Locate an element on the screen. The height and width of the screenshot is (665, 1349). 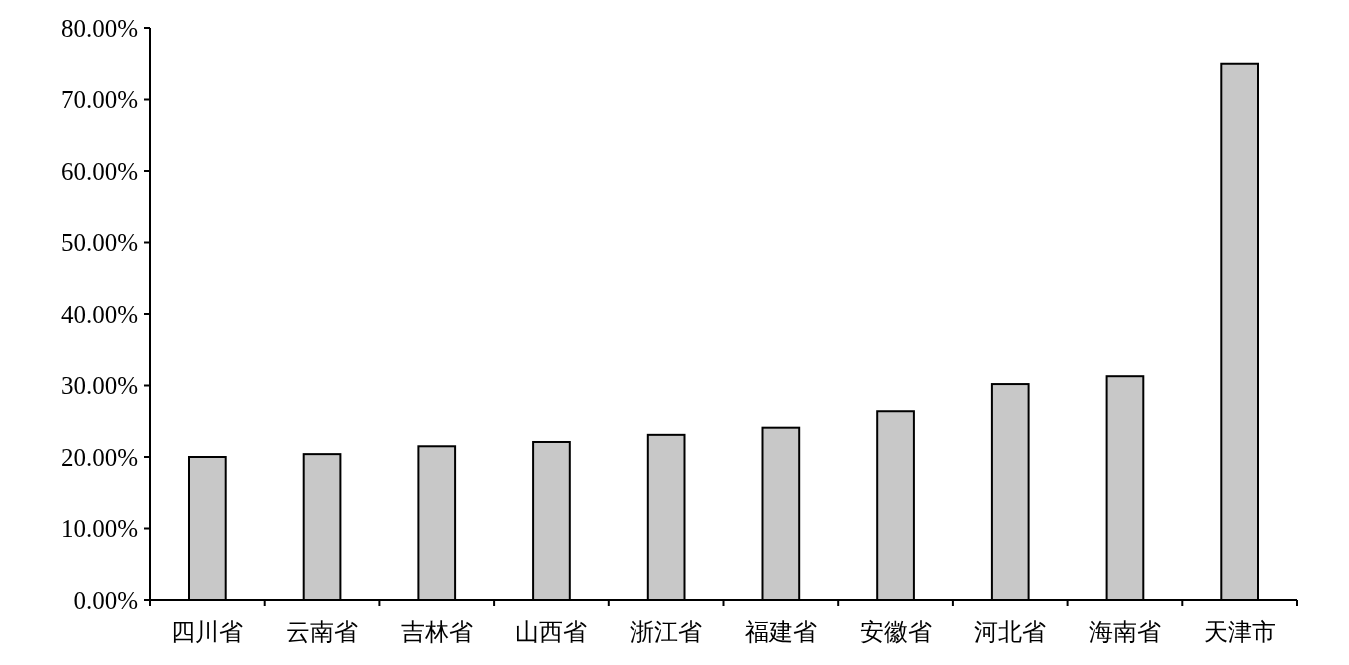
x-tick-label: 河北省 is located at coordinates (1010, 632).